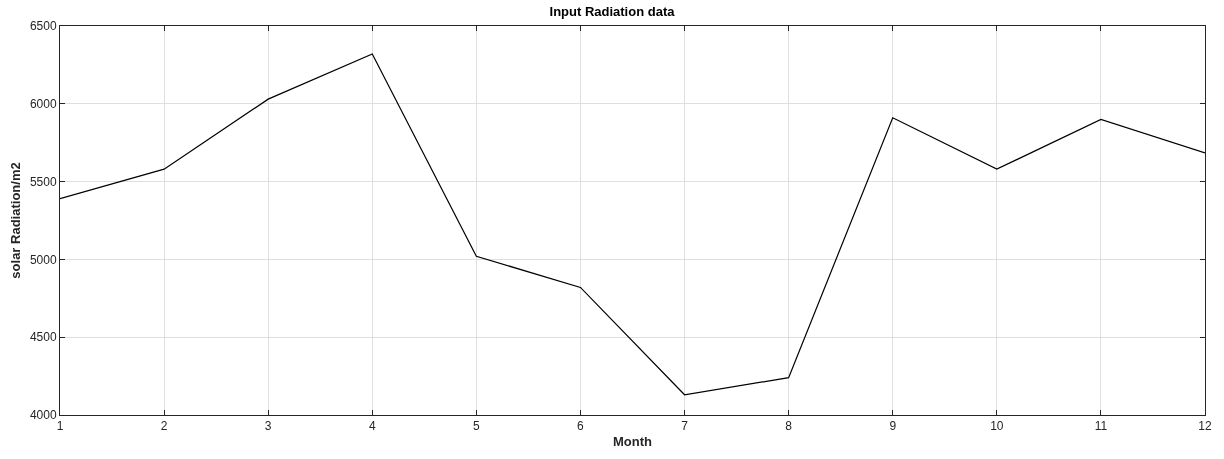 Image resolution: width=1224 pixels, height=459 pixels. Describe the element at coordinates (612, 11) in the screenshot. I see `chart-title: Input Radiation data` at that location.